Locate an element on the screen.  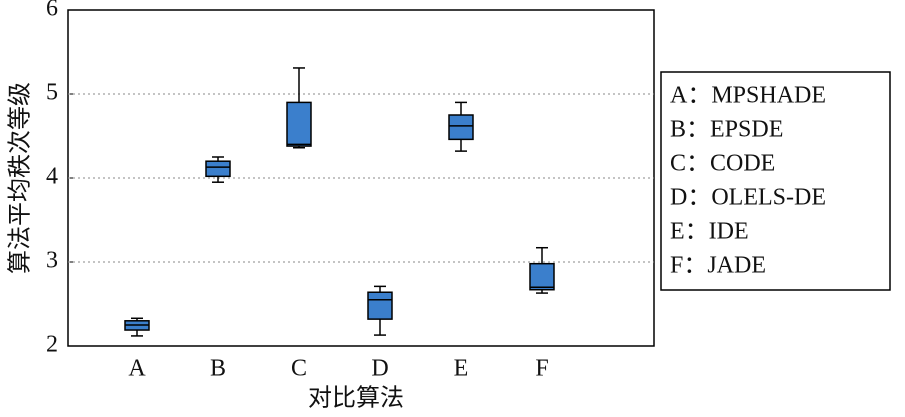
y-axis-title: 算法平均秩次等级 is located at coordinates (20, 178).